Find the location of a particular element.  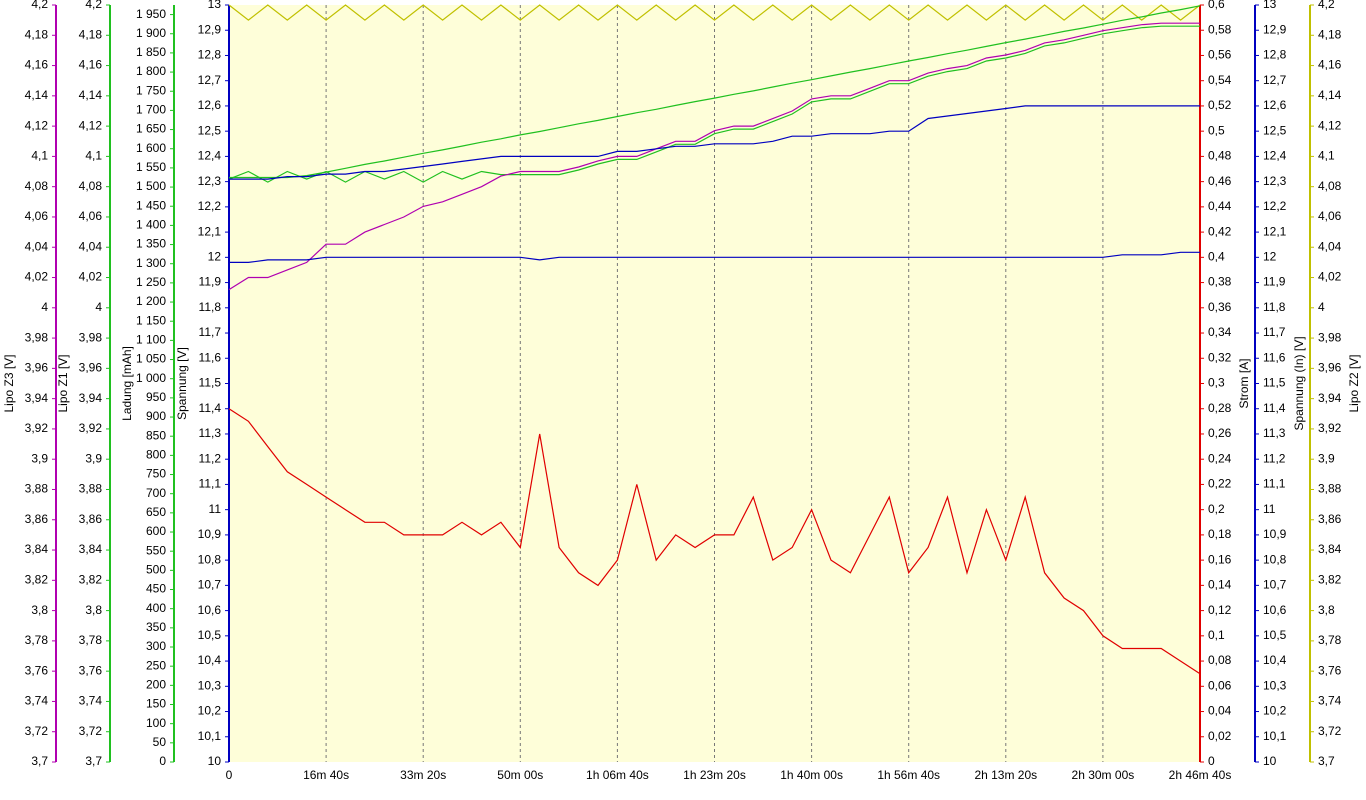

y-tick-label: 700 is located at coordinates (156, 493).